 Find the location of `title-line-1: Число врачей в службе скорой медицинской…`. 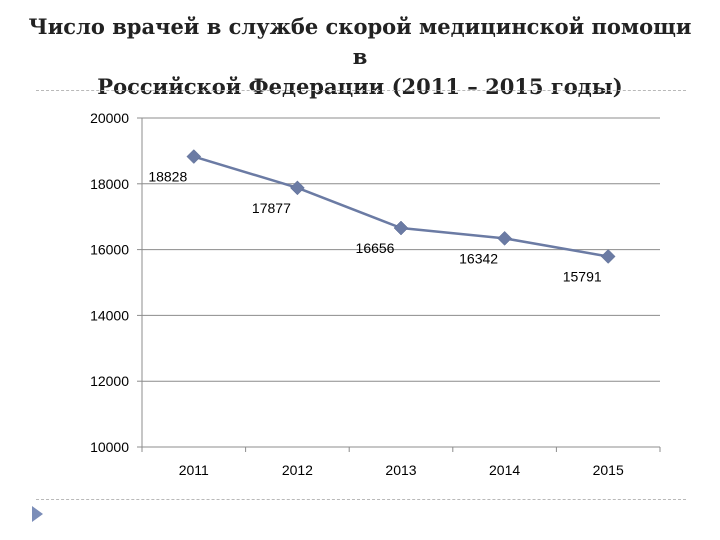

title-line-1: Число врачей в службе скорой медицинской… is located at coordinates (360, 41).